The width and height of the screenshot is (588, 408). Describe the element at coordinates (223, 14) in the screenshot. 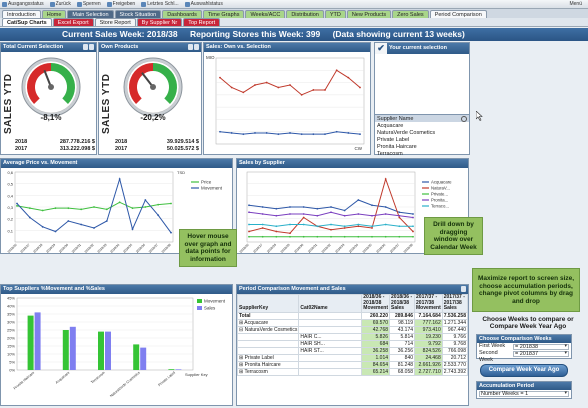

I see `tab-time-graphs: Time Graphs` at that location.